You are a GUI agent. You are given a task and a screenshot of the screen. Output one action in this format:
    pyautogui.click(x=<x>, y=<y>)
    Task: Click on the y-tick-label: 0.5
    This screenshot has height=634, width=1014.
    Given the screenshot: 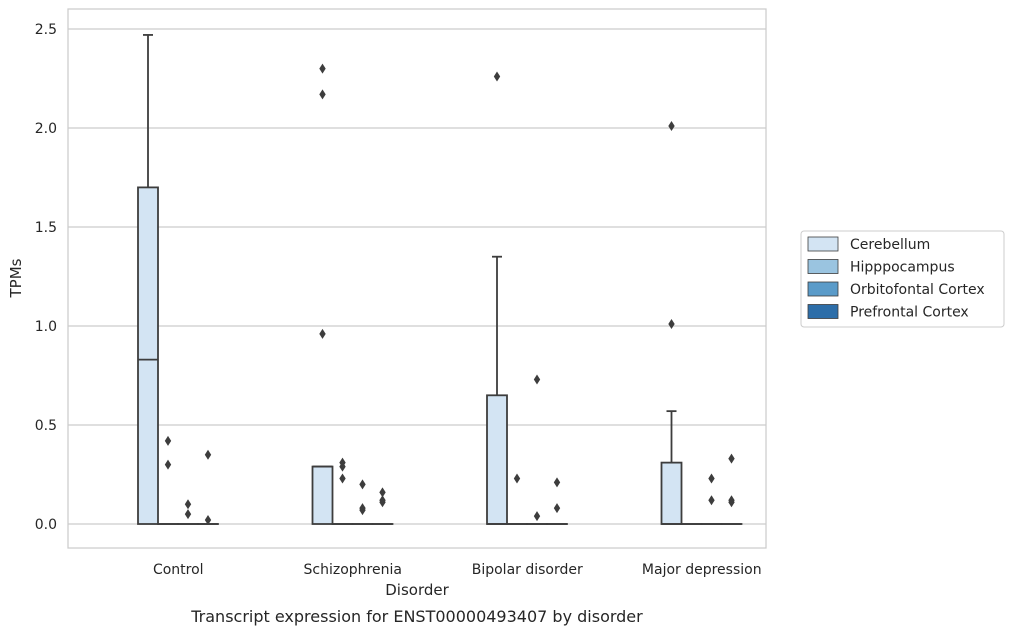 What is the action you would take?
    pyautogui.click(x=46, y=426)
    